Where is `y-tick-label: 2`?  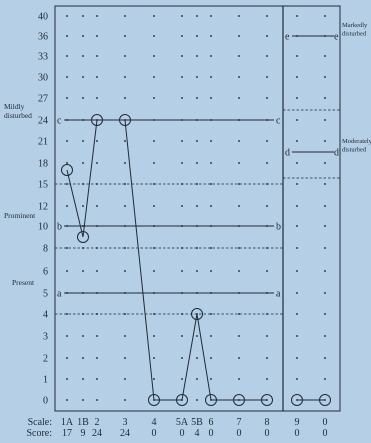
y-tick-label: 2 is located at coordinates (45, 359).